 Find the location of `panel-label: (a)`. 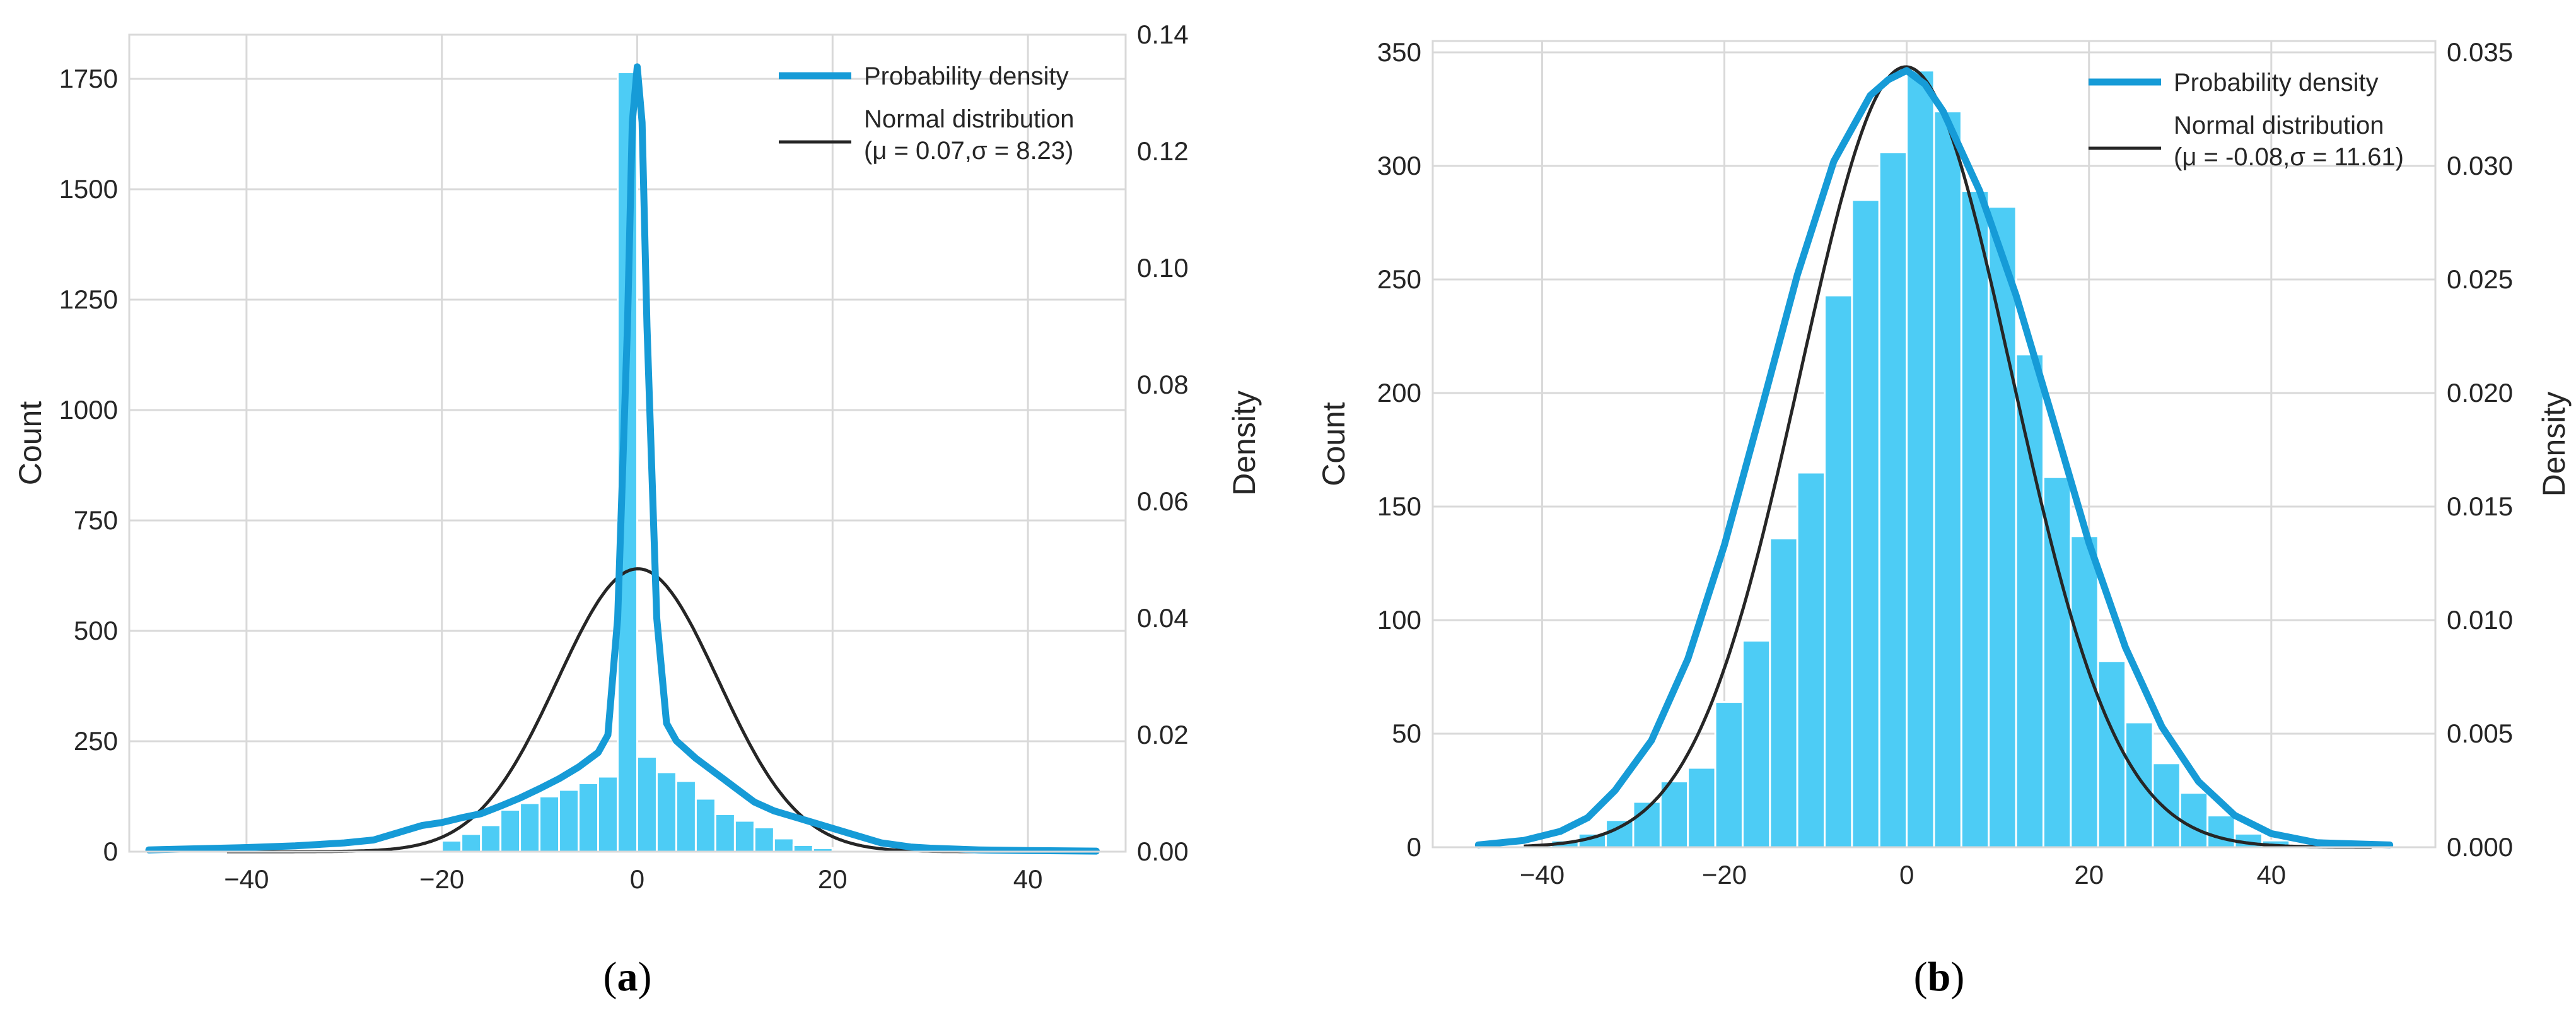

panel-label: (a) is located at coordinates (628, 977).